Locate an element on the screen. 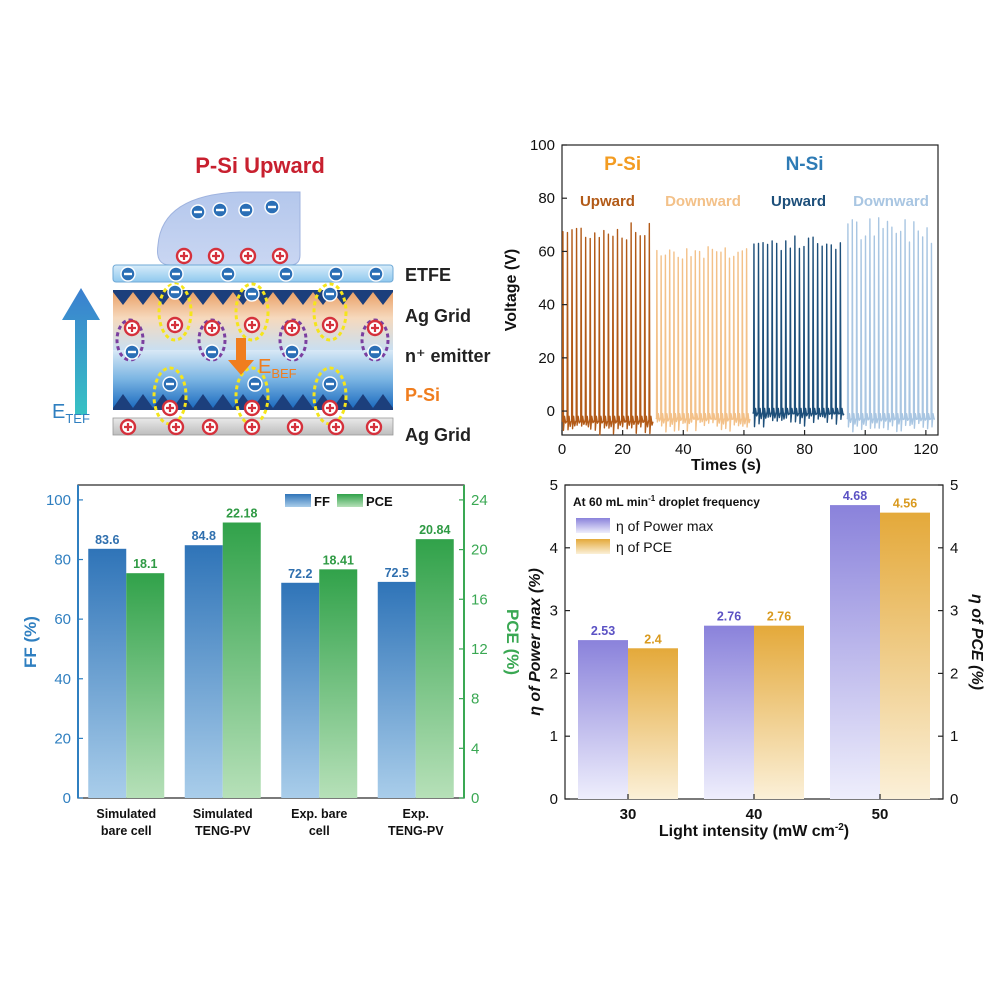  ff-tick-label: 0 is located at coordinates (67, 798).